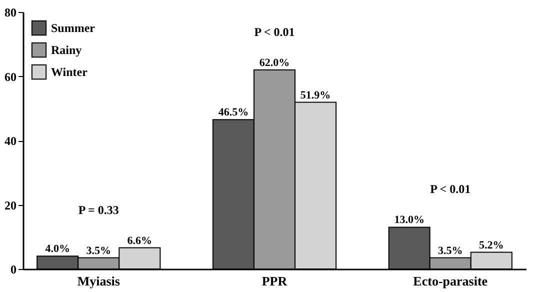 This screenshot has width=534, height=292. I want to click on y-tick-label: 40, so click(10, 141).